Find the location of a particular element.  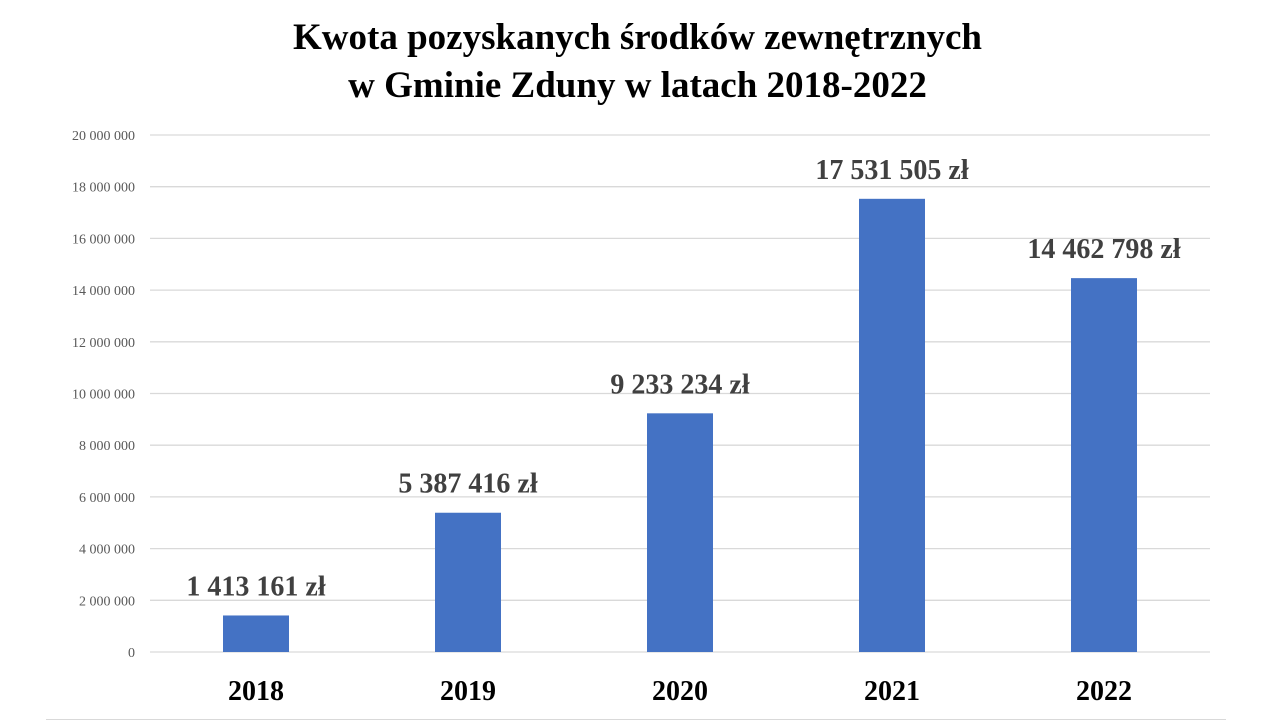

data-label: 17 531 505 zł is located at coordinates (891, 170).